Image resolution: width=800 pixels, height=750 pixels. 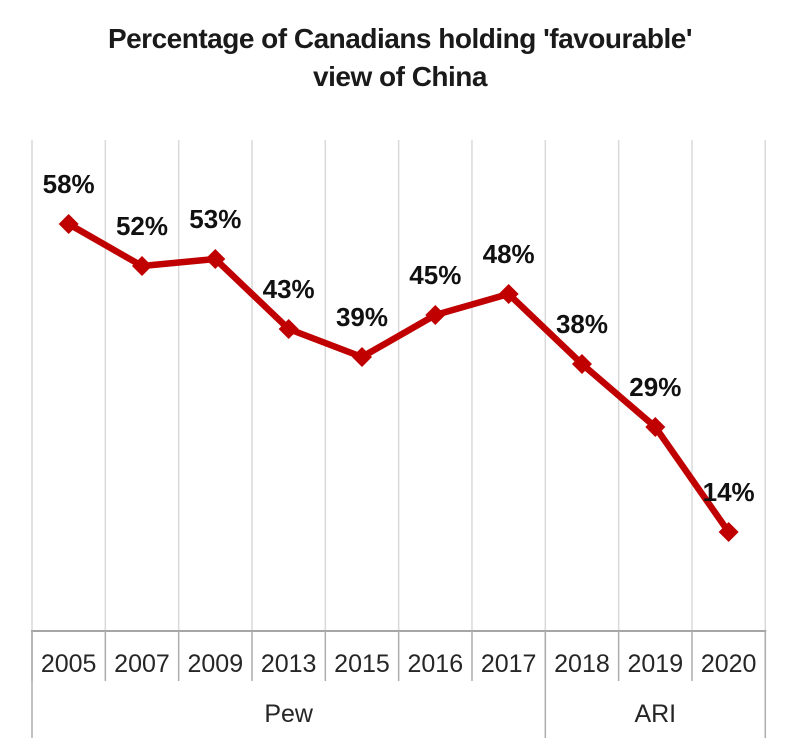 I want to click on data-label: 45%, so click(x=435, y=275).